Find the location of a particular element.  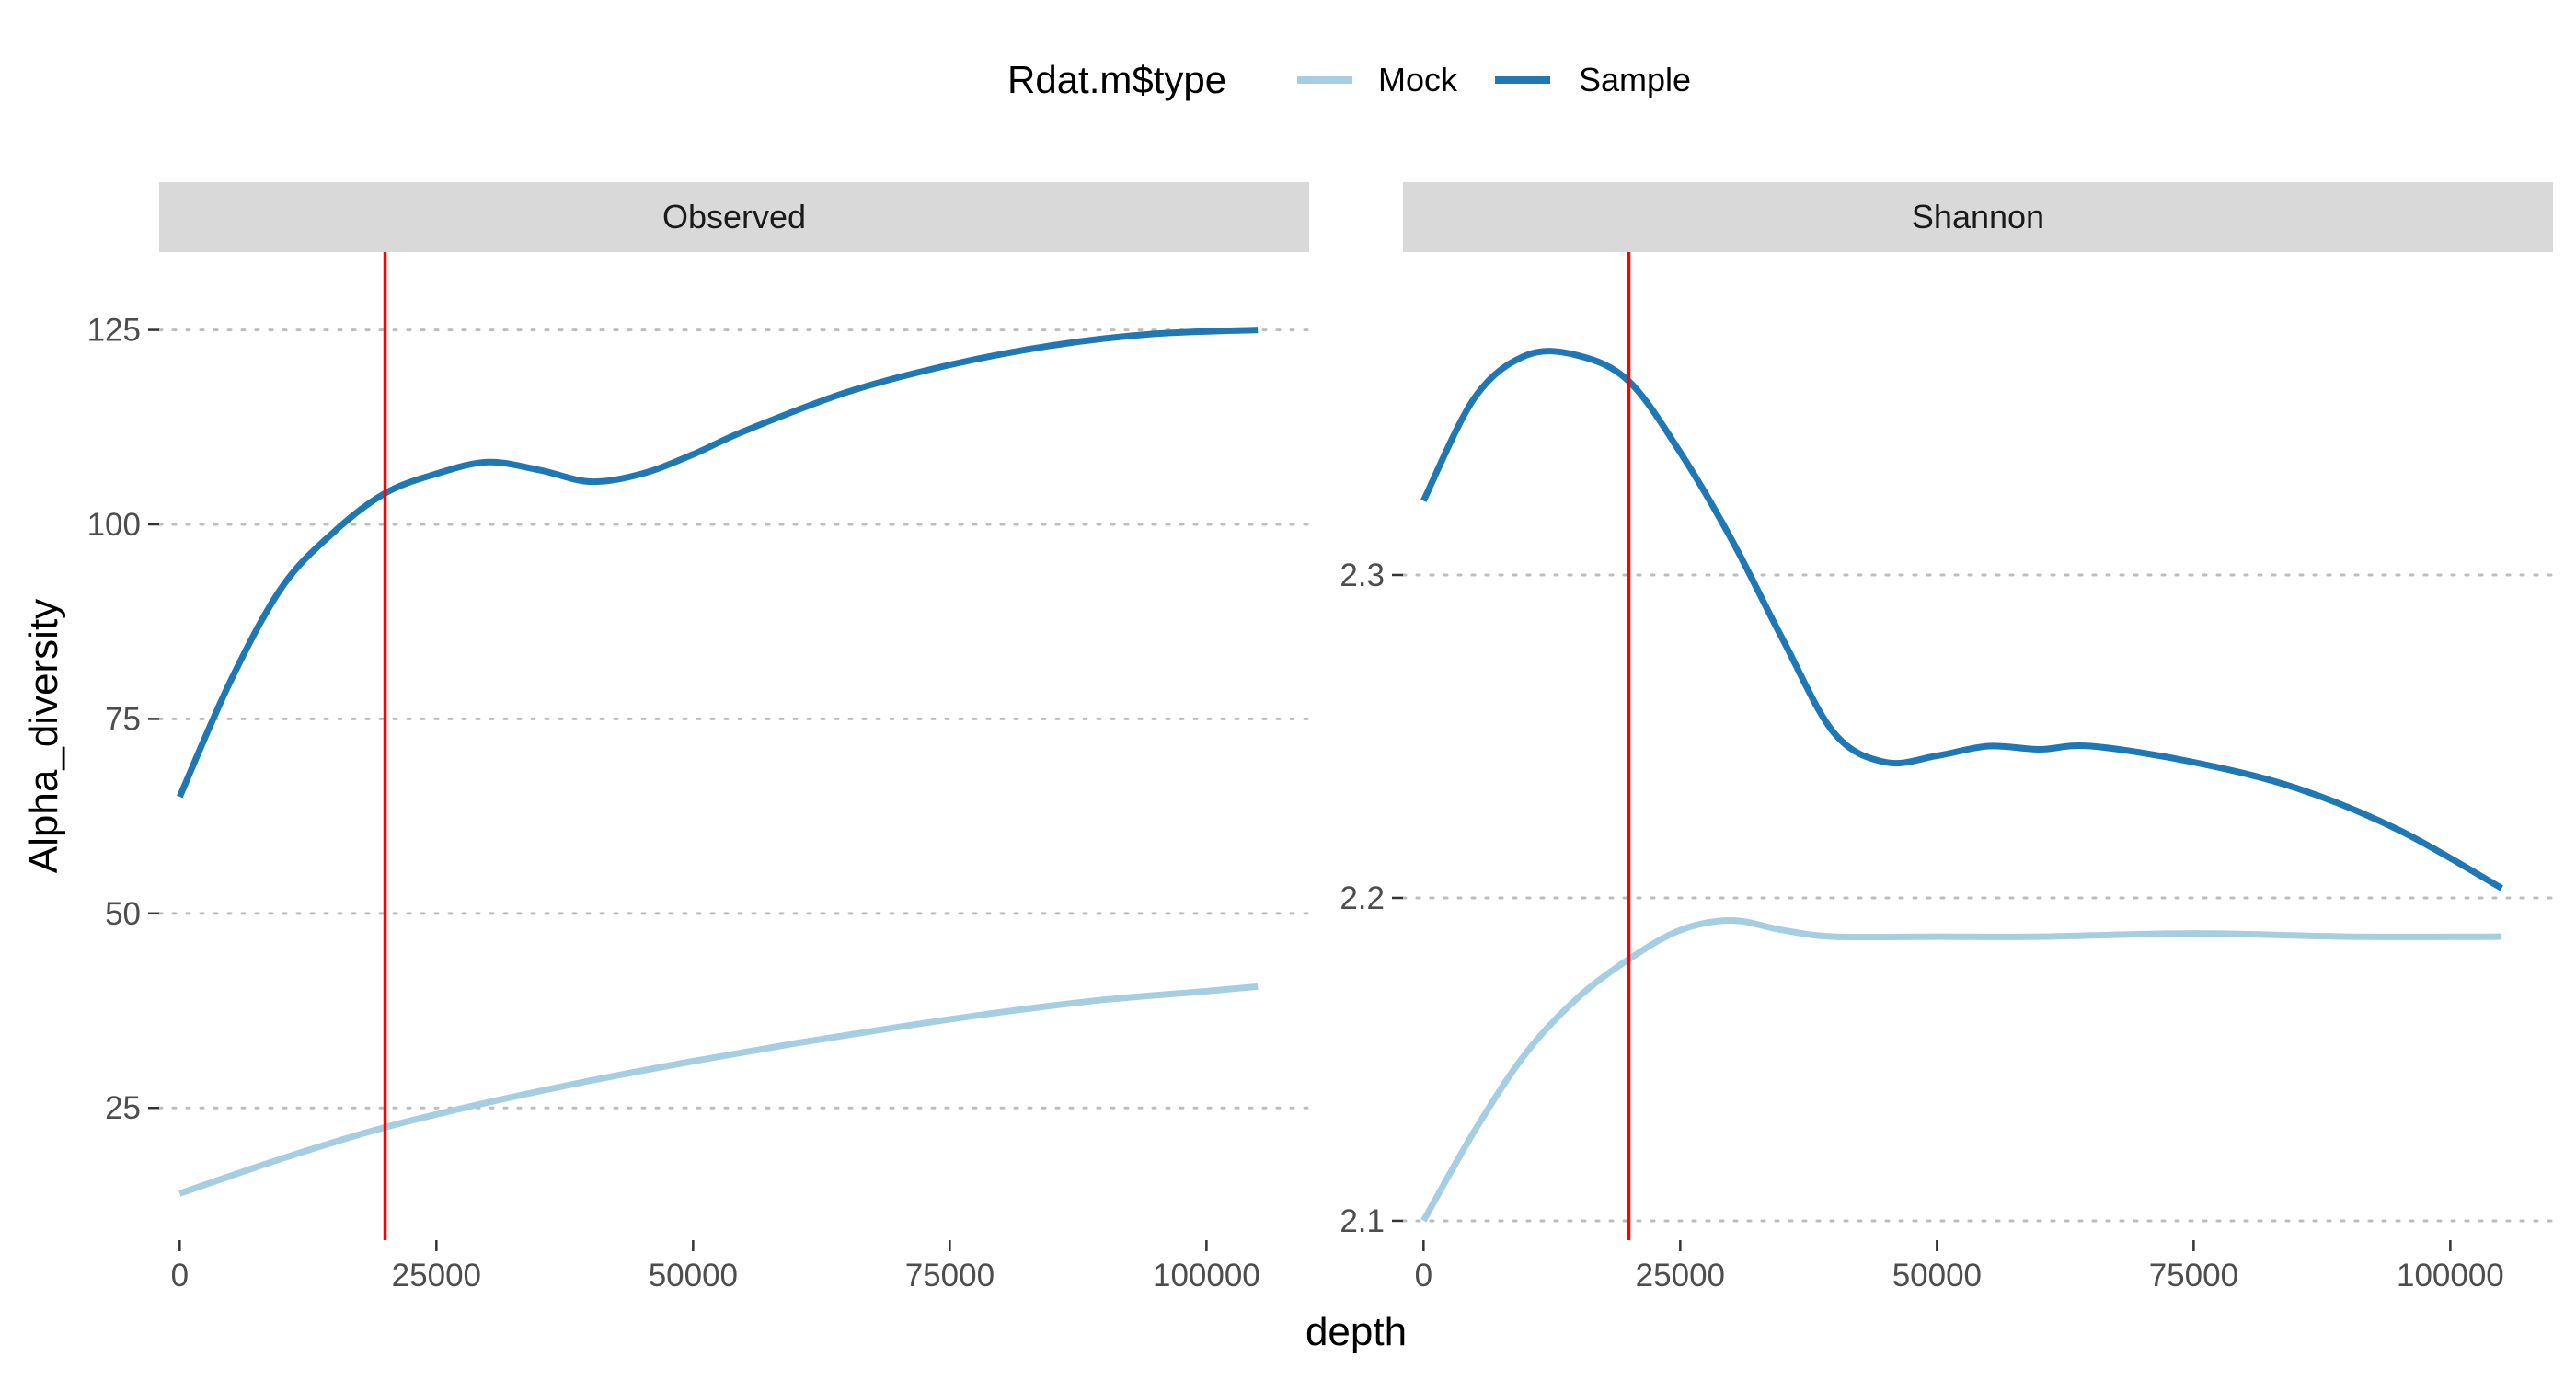

y-tick-label: 2.3 is located at coordinates (1362, 575).